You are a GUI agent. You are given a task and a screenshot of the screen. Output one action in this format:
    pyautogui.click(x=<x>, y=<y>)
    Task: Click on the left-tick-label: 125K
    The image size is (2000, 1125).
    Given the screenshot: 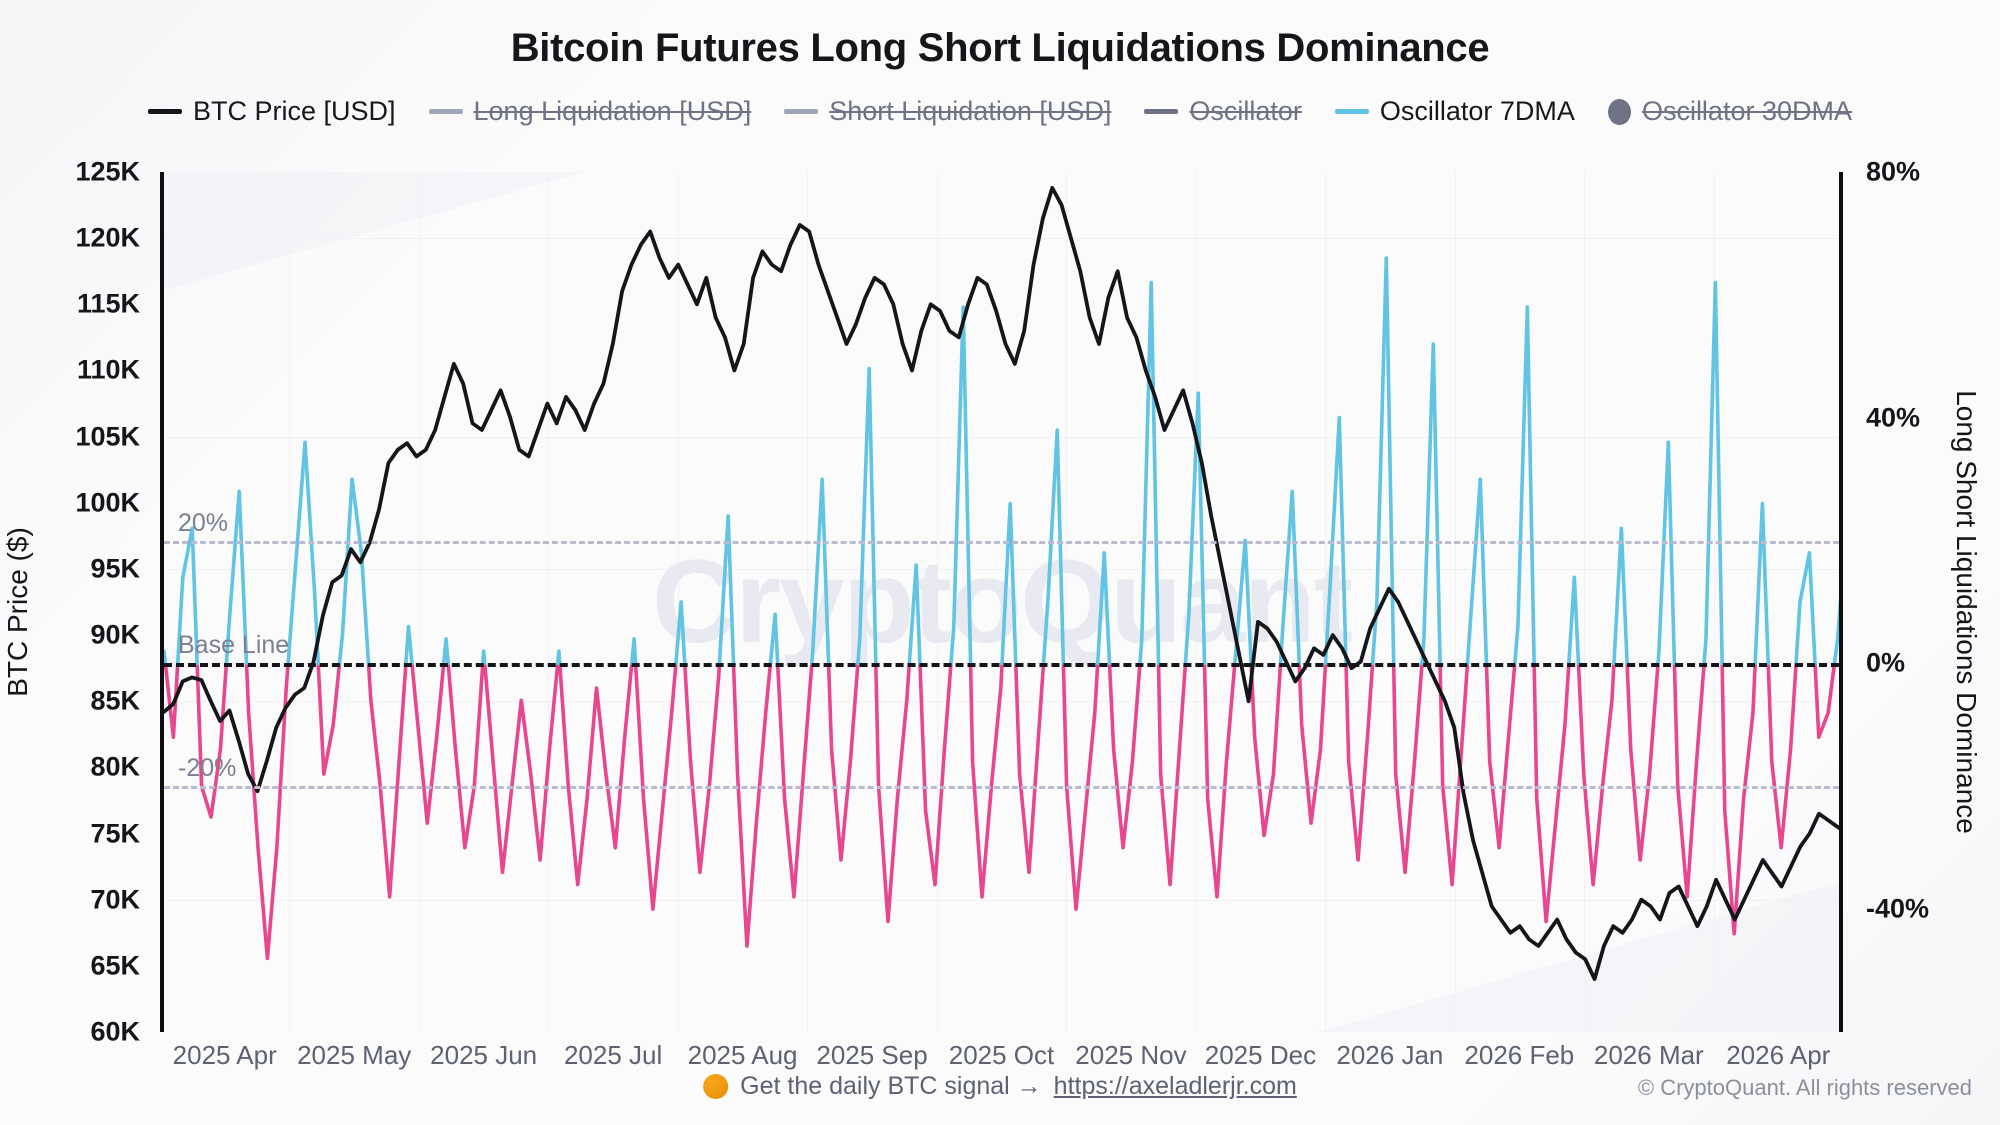 What is the action you would take?
    pyautogui.click(x=107, y=171)
    